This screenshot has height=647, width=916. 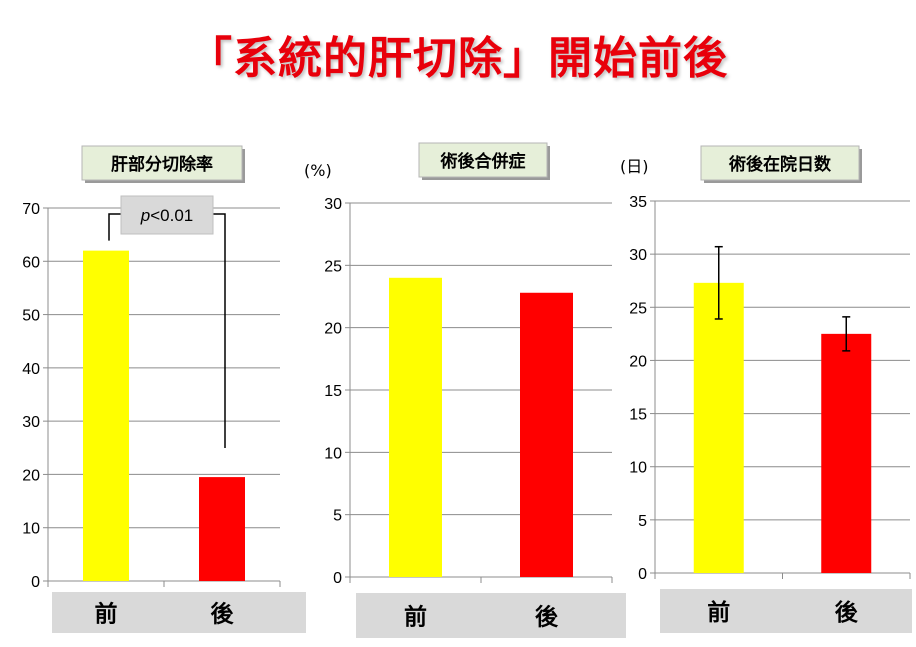 What do you see at coordinates (219, 330) in the screenshot?
I see `significance-bracket-right` at bounding box center [219, 330].